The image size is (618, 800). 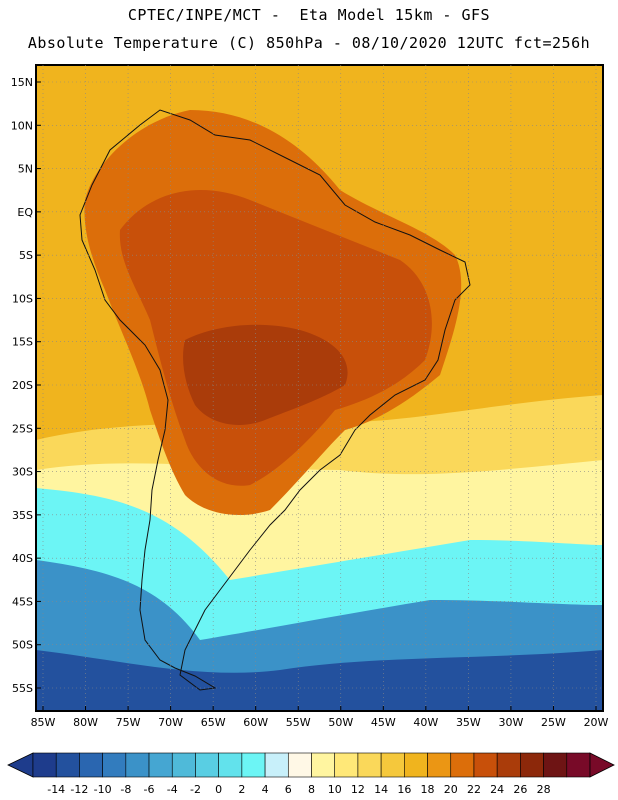 What do you see at coordinates (474, 789) in the screenshot?
I see `colorbar-label: 22` at bounding box center [474, 789].